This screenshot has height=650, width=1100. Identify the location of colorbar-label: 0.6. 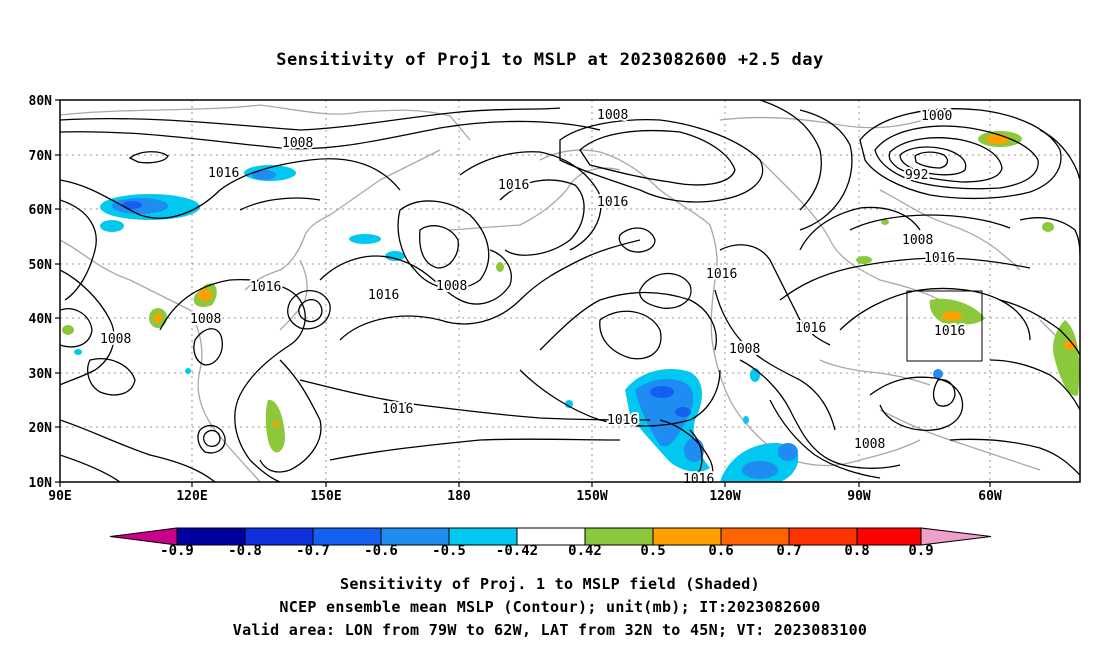
(721, 551).